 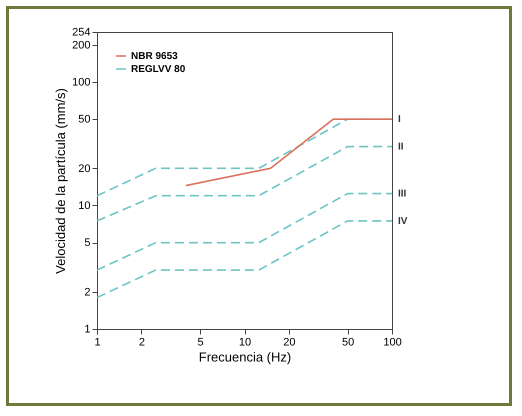 What do you see at coordinates (392, 342) in the screenshot?
I see `x-tick-label: 100` at bounding box center [392, 342].